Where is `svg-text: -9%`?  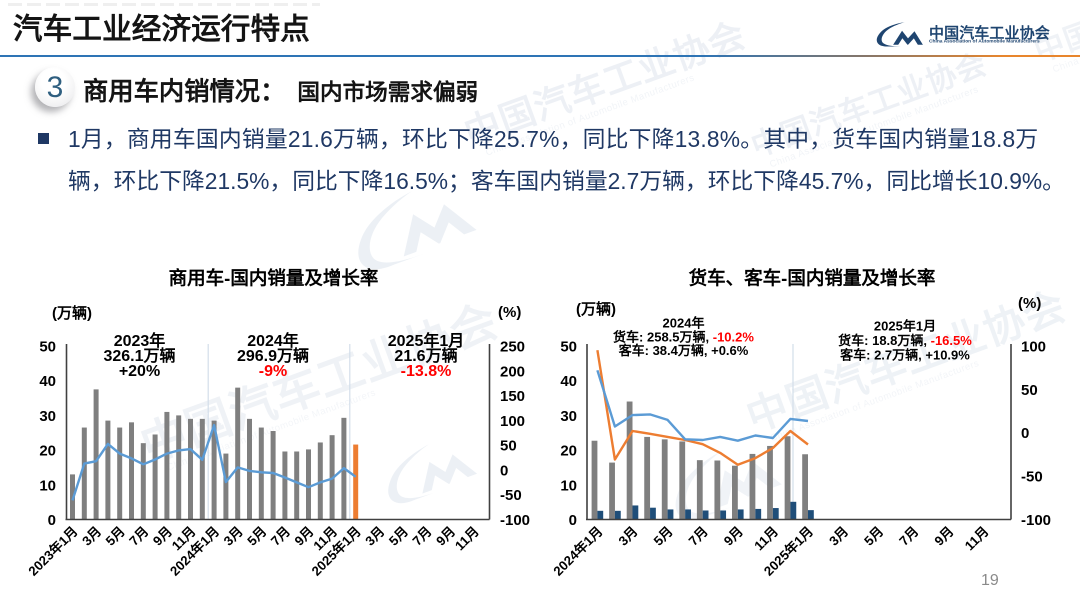
svg-text: -9% is located at coordinates (273, 371).